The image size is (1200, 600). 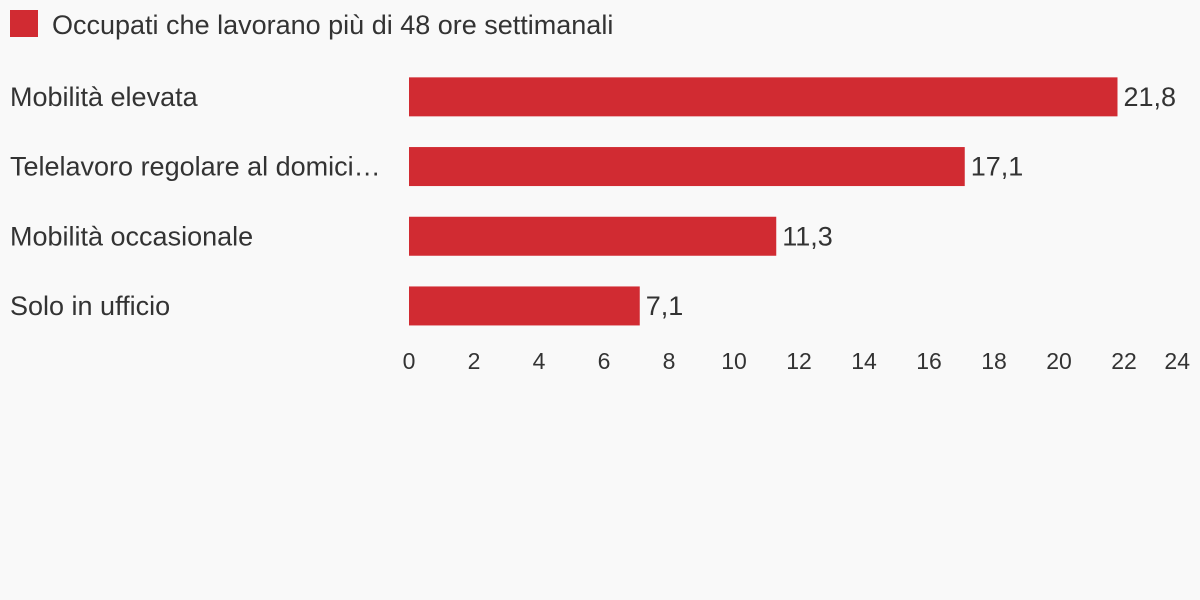 What do you see at coordinates (734, 361) in the screenshot?
I see `x-tick-label: 10` at bounding box center [734, 361].